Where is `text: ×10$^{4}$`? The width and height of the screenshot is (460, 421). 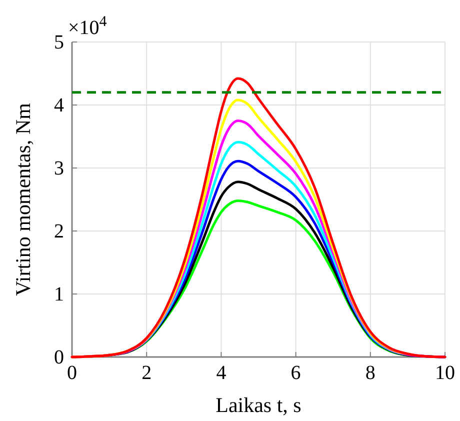 text: ×10$^{4}$ is located at coordinates (88, 26).